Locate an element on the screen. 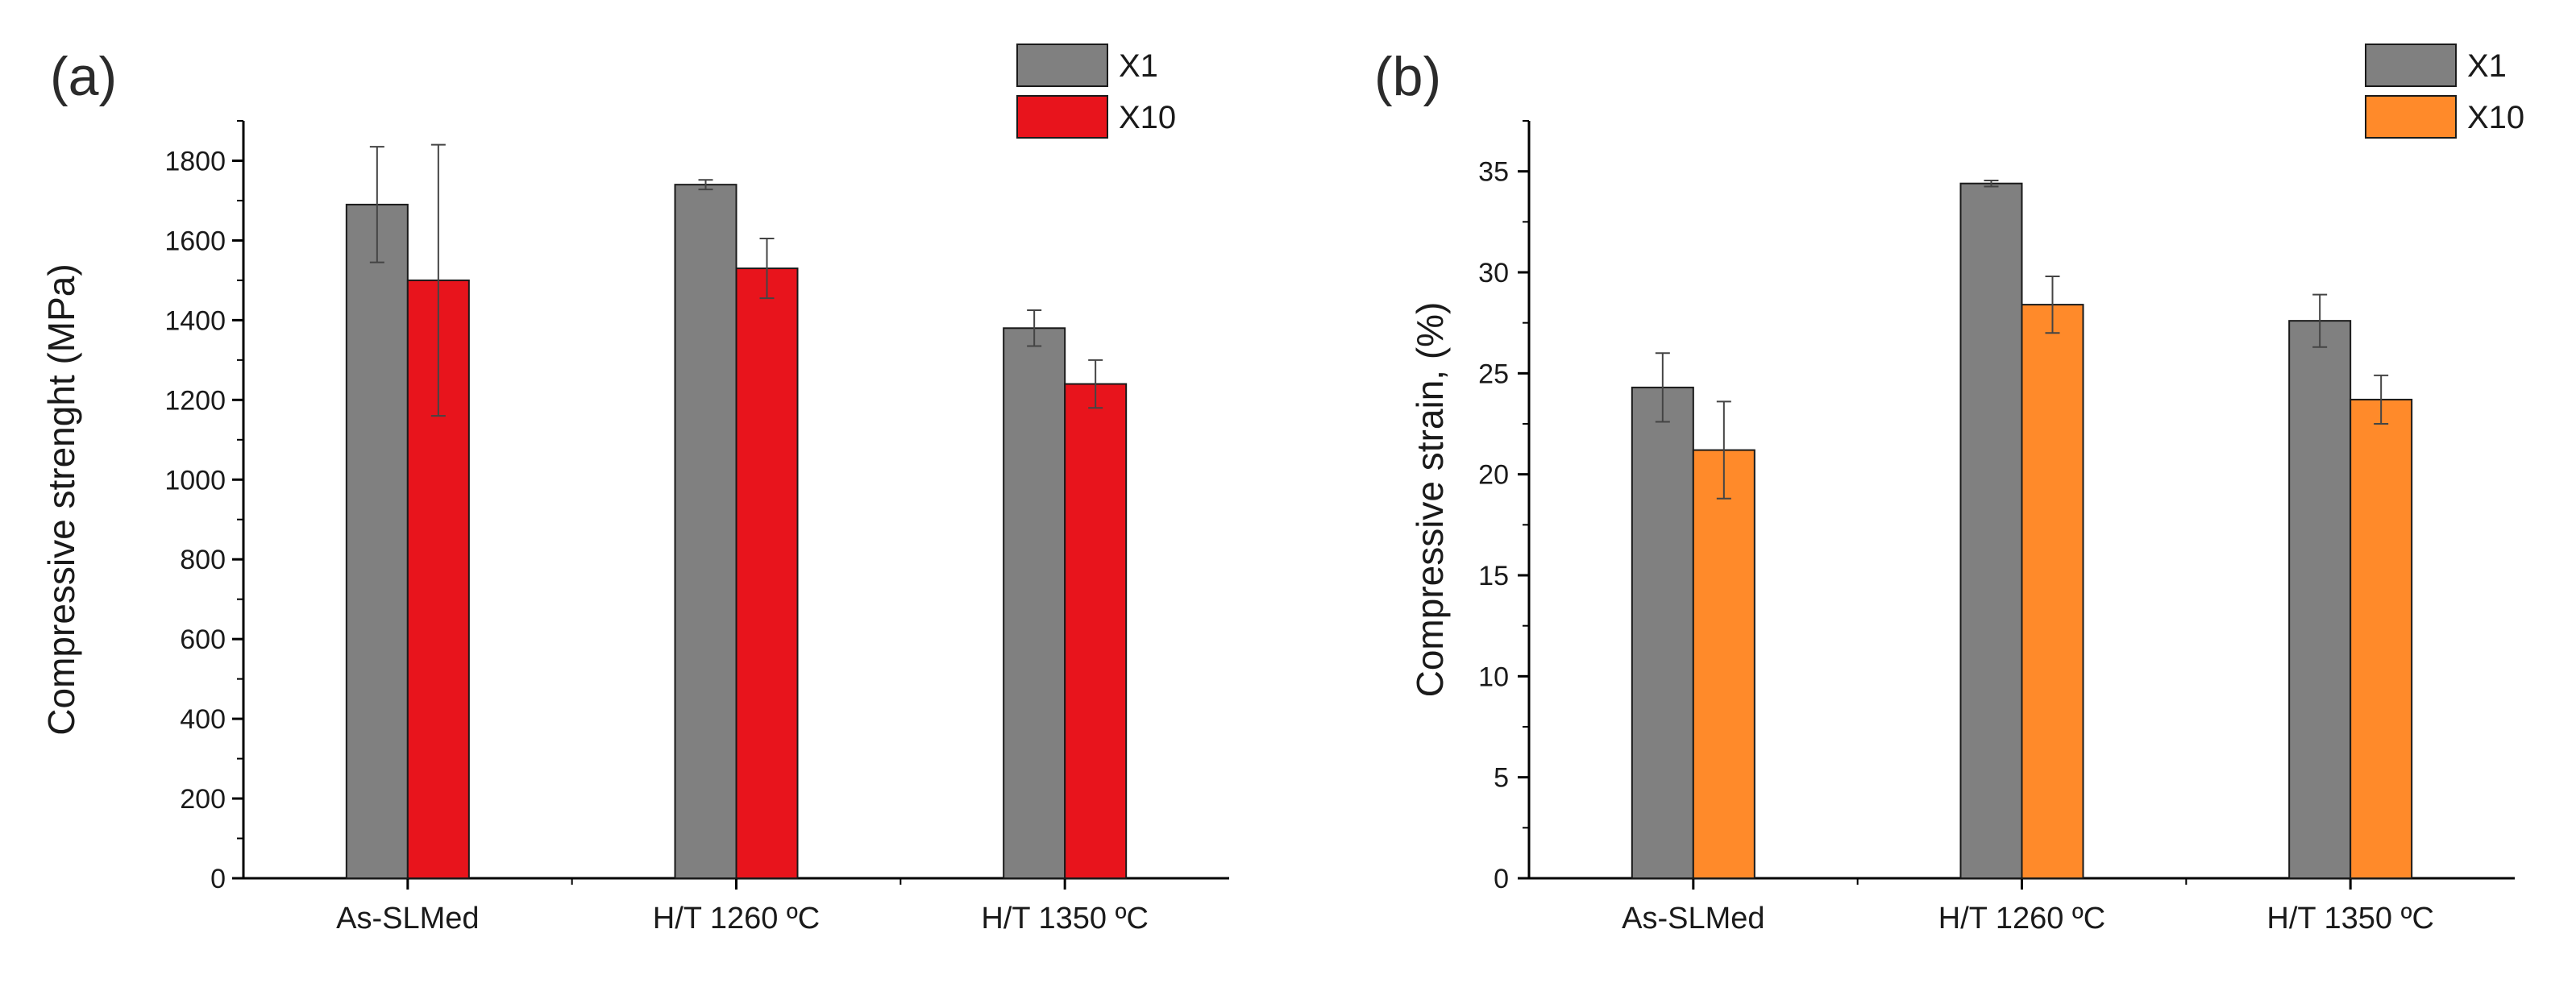  y-axis-title: Compressive strenght (MPa) is located at coordinates (61, 499).